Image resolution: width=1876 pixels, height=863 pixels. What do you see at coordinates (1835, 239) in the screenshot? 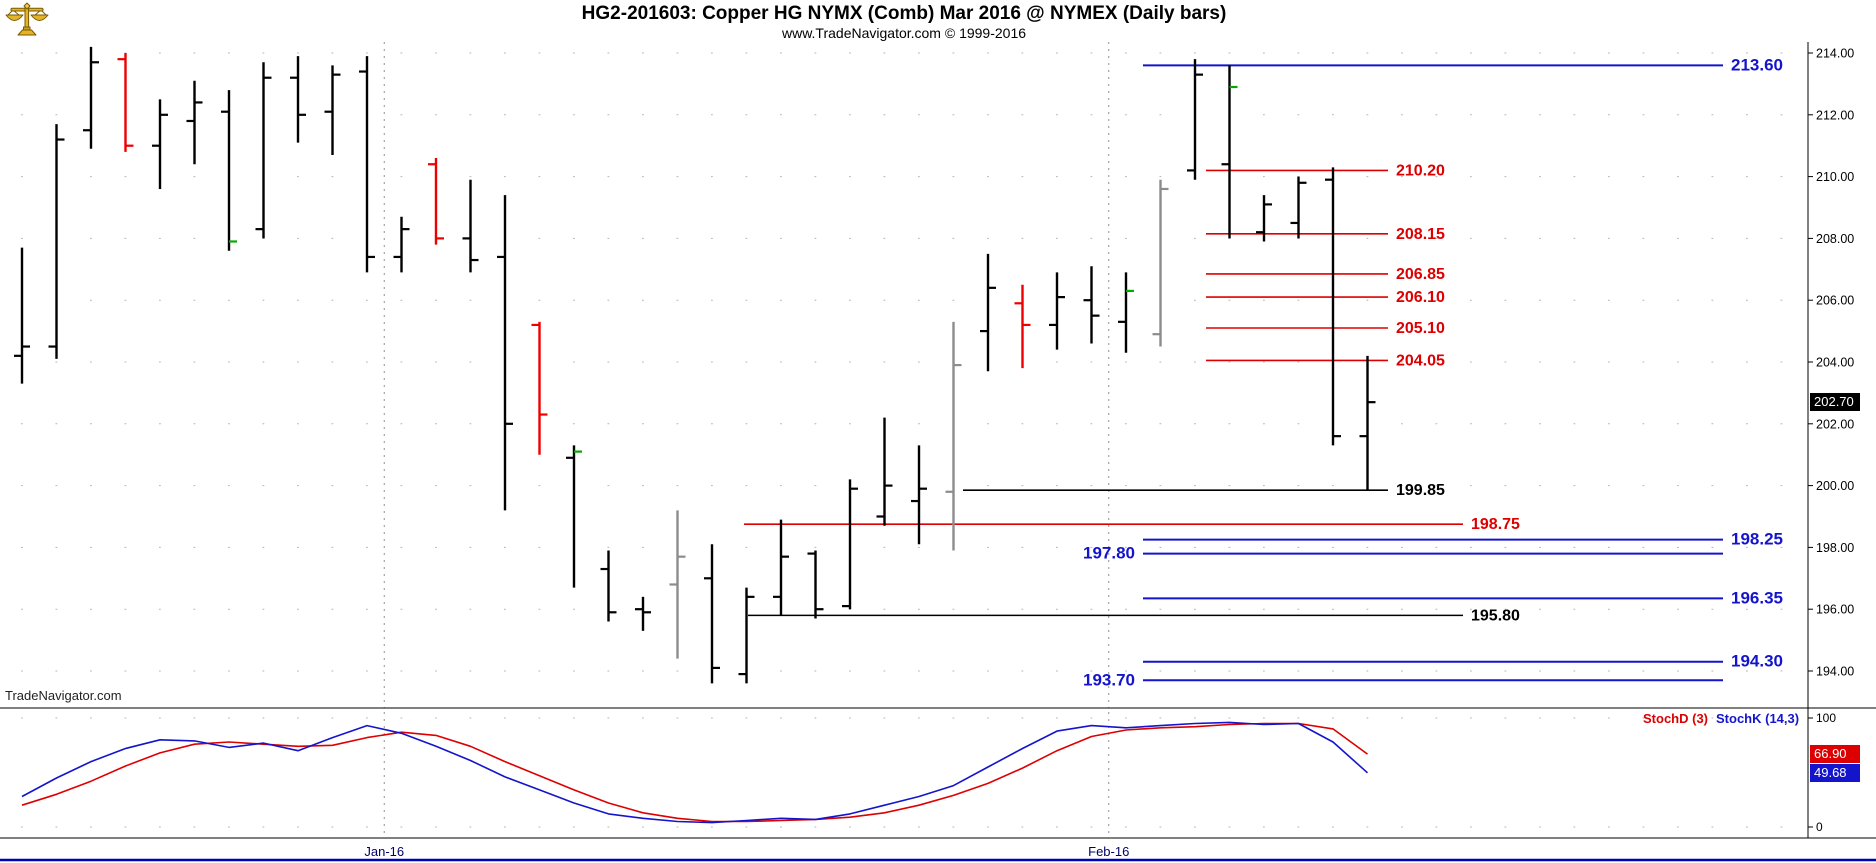
I see `price-axis-label: 208.00` at bounding box center [1835, 239].